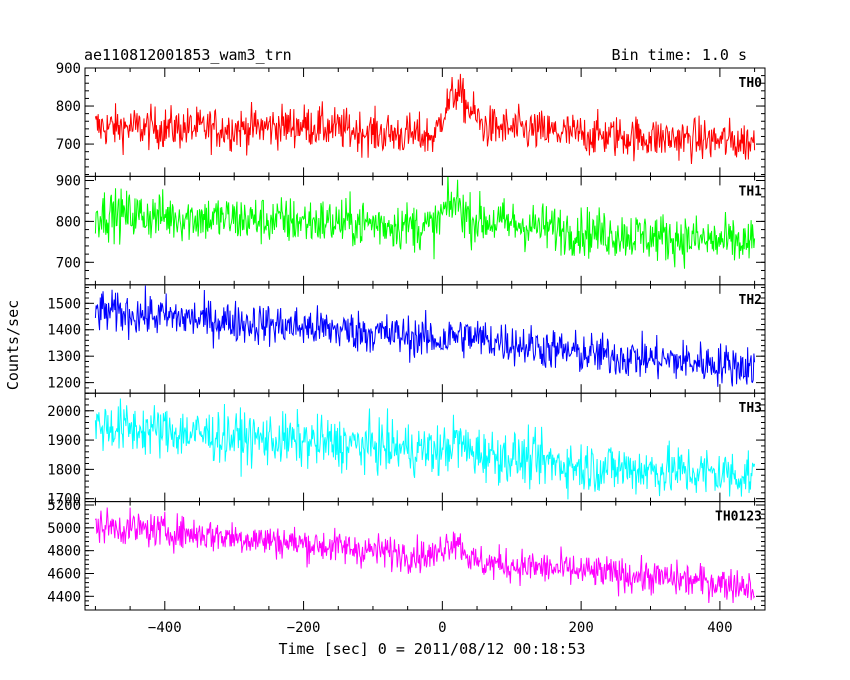 This screenshot has width=850, height=680. I want to click on y-tick-label: 1300, so click(64, 357).